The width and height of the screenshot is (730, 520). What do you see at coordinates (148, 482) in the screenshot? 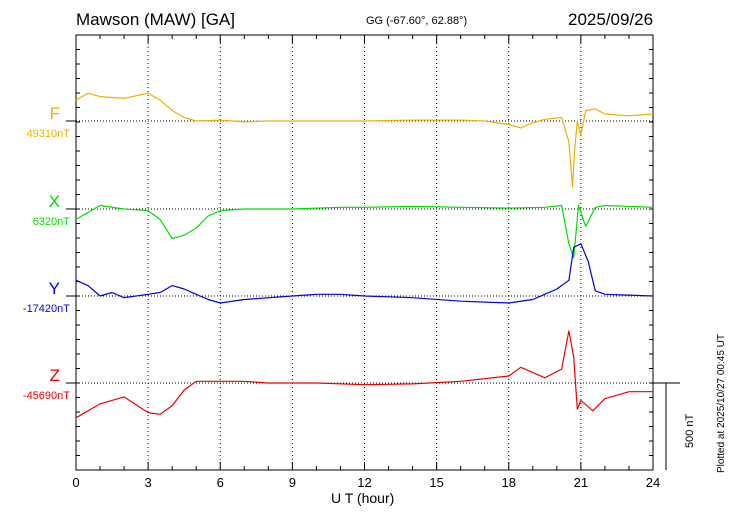
I see `x-tick-label-3: 3` at bounding box center [148, 482].